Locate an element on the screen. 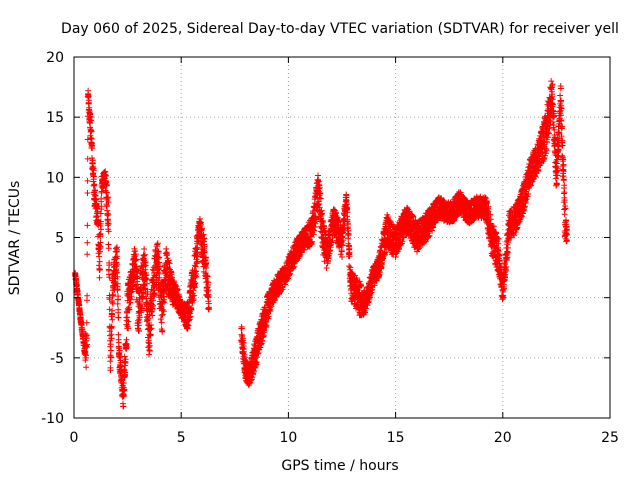 The image size is (640, 480). y-tick-label: -5 is located at coordinates (57, 359).